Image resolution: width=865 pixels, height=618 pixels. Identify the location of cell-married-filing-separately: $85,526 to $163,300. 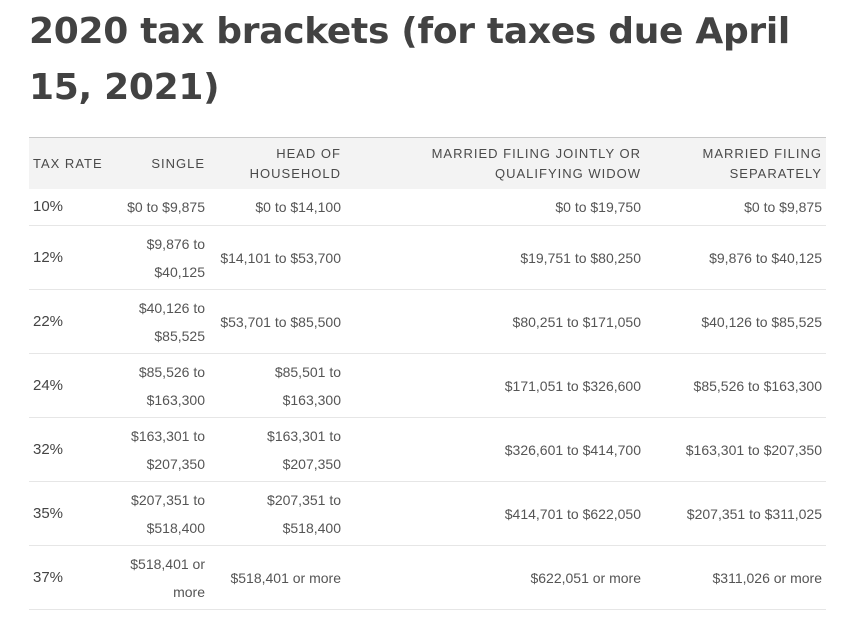
(735, 385).